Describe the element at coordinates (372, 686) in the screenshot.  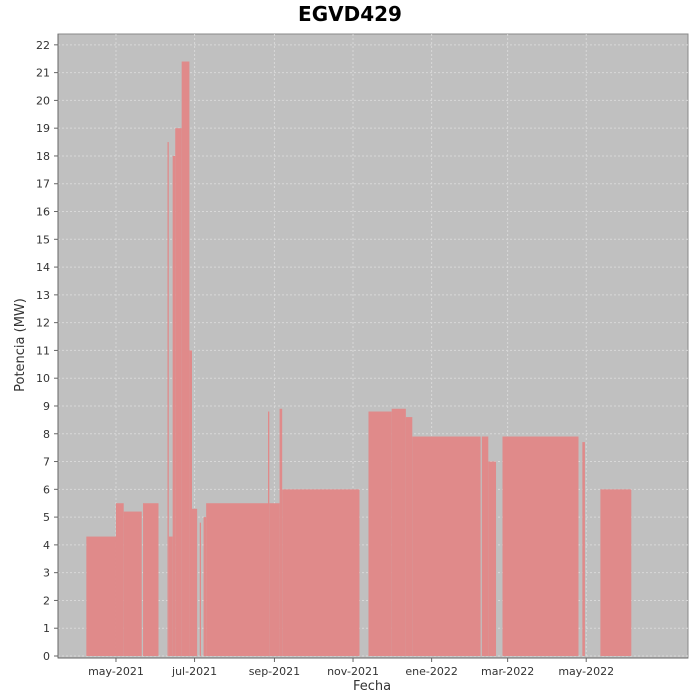
I see `x-axis-title: Fecha` at that location.